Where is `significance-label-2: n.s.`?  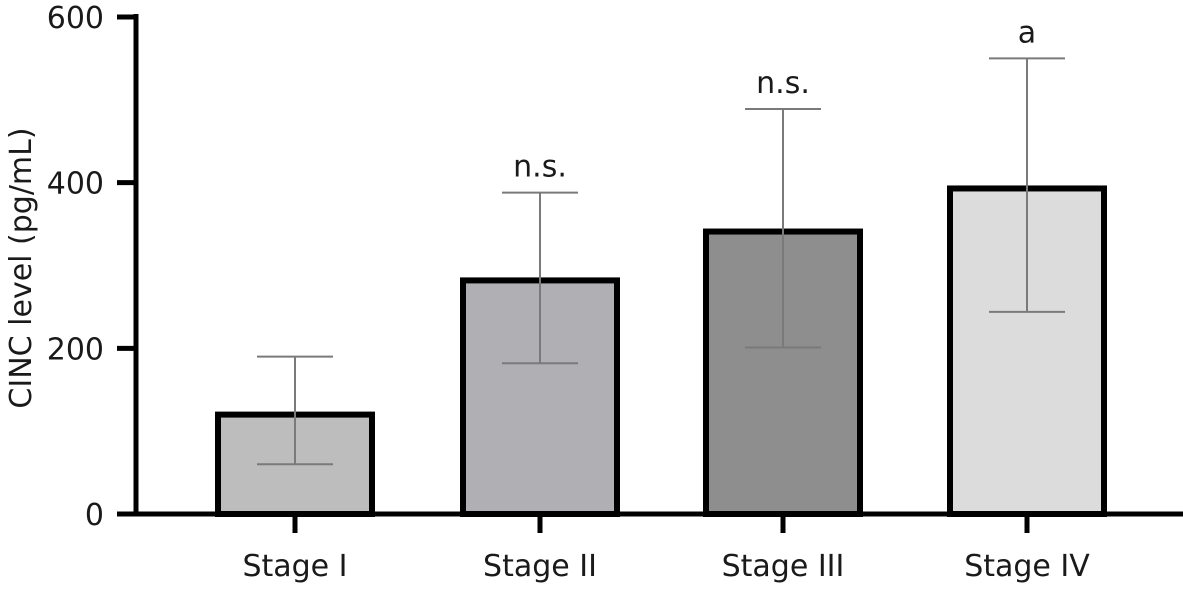 significance-label-2: n.s. is located at coordinates (540, 167).